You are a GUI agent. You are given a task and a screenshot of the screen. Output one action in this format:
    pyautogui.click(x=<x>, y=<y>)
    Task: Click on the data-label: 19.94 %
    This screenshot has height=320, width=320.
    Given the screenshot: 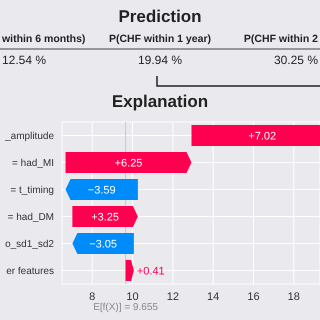 What is the action you would take?
    pyautogui.click(x=160, y=60)
    